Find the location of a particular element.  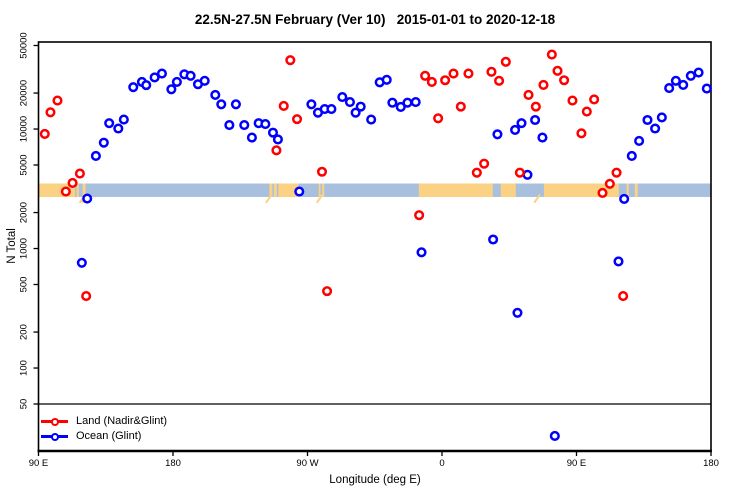

x-tick-label: 180 is located at coordinates (711, 463).